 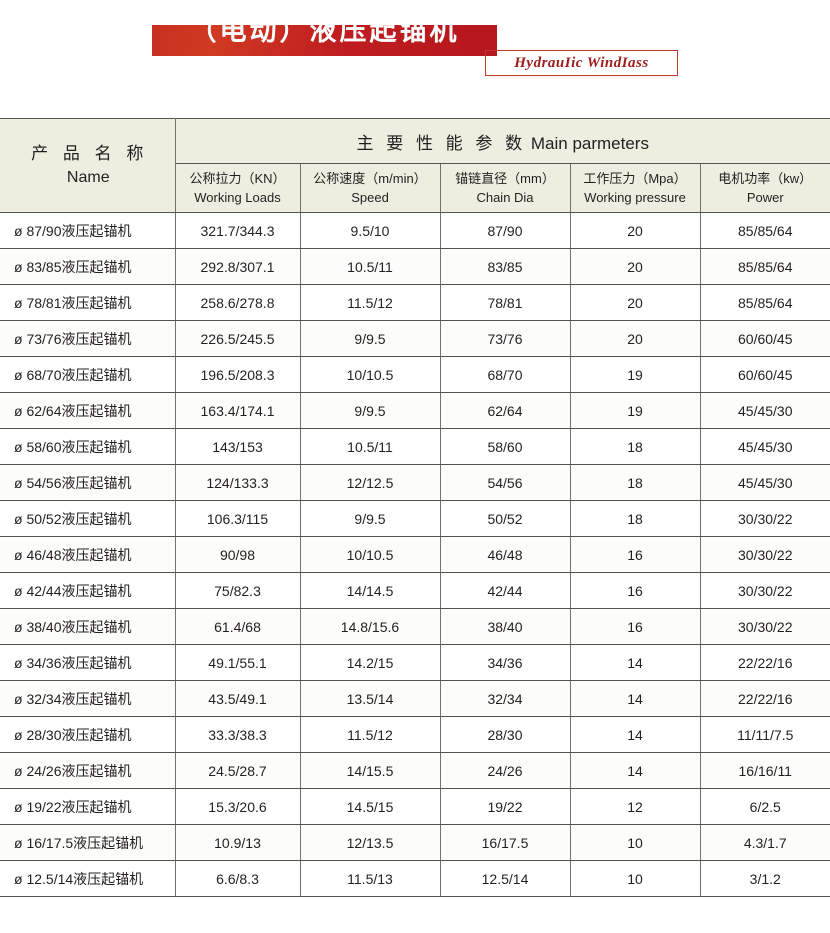 What do you see at coordinates (237, 518) in the screenshot?
I see `cell-working-loads: 106.3/115` at bounding box center [237, 518].